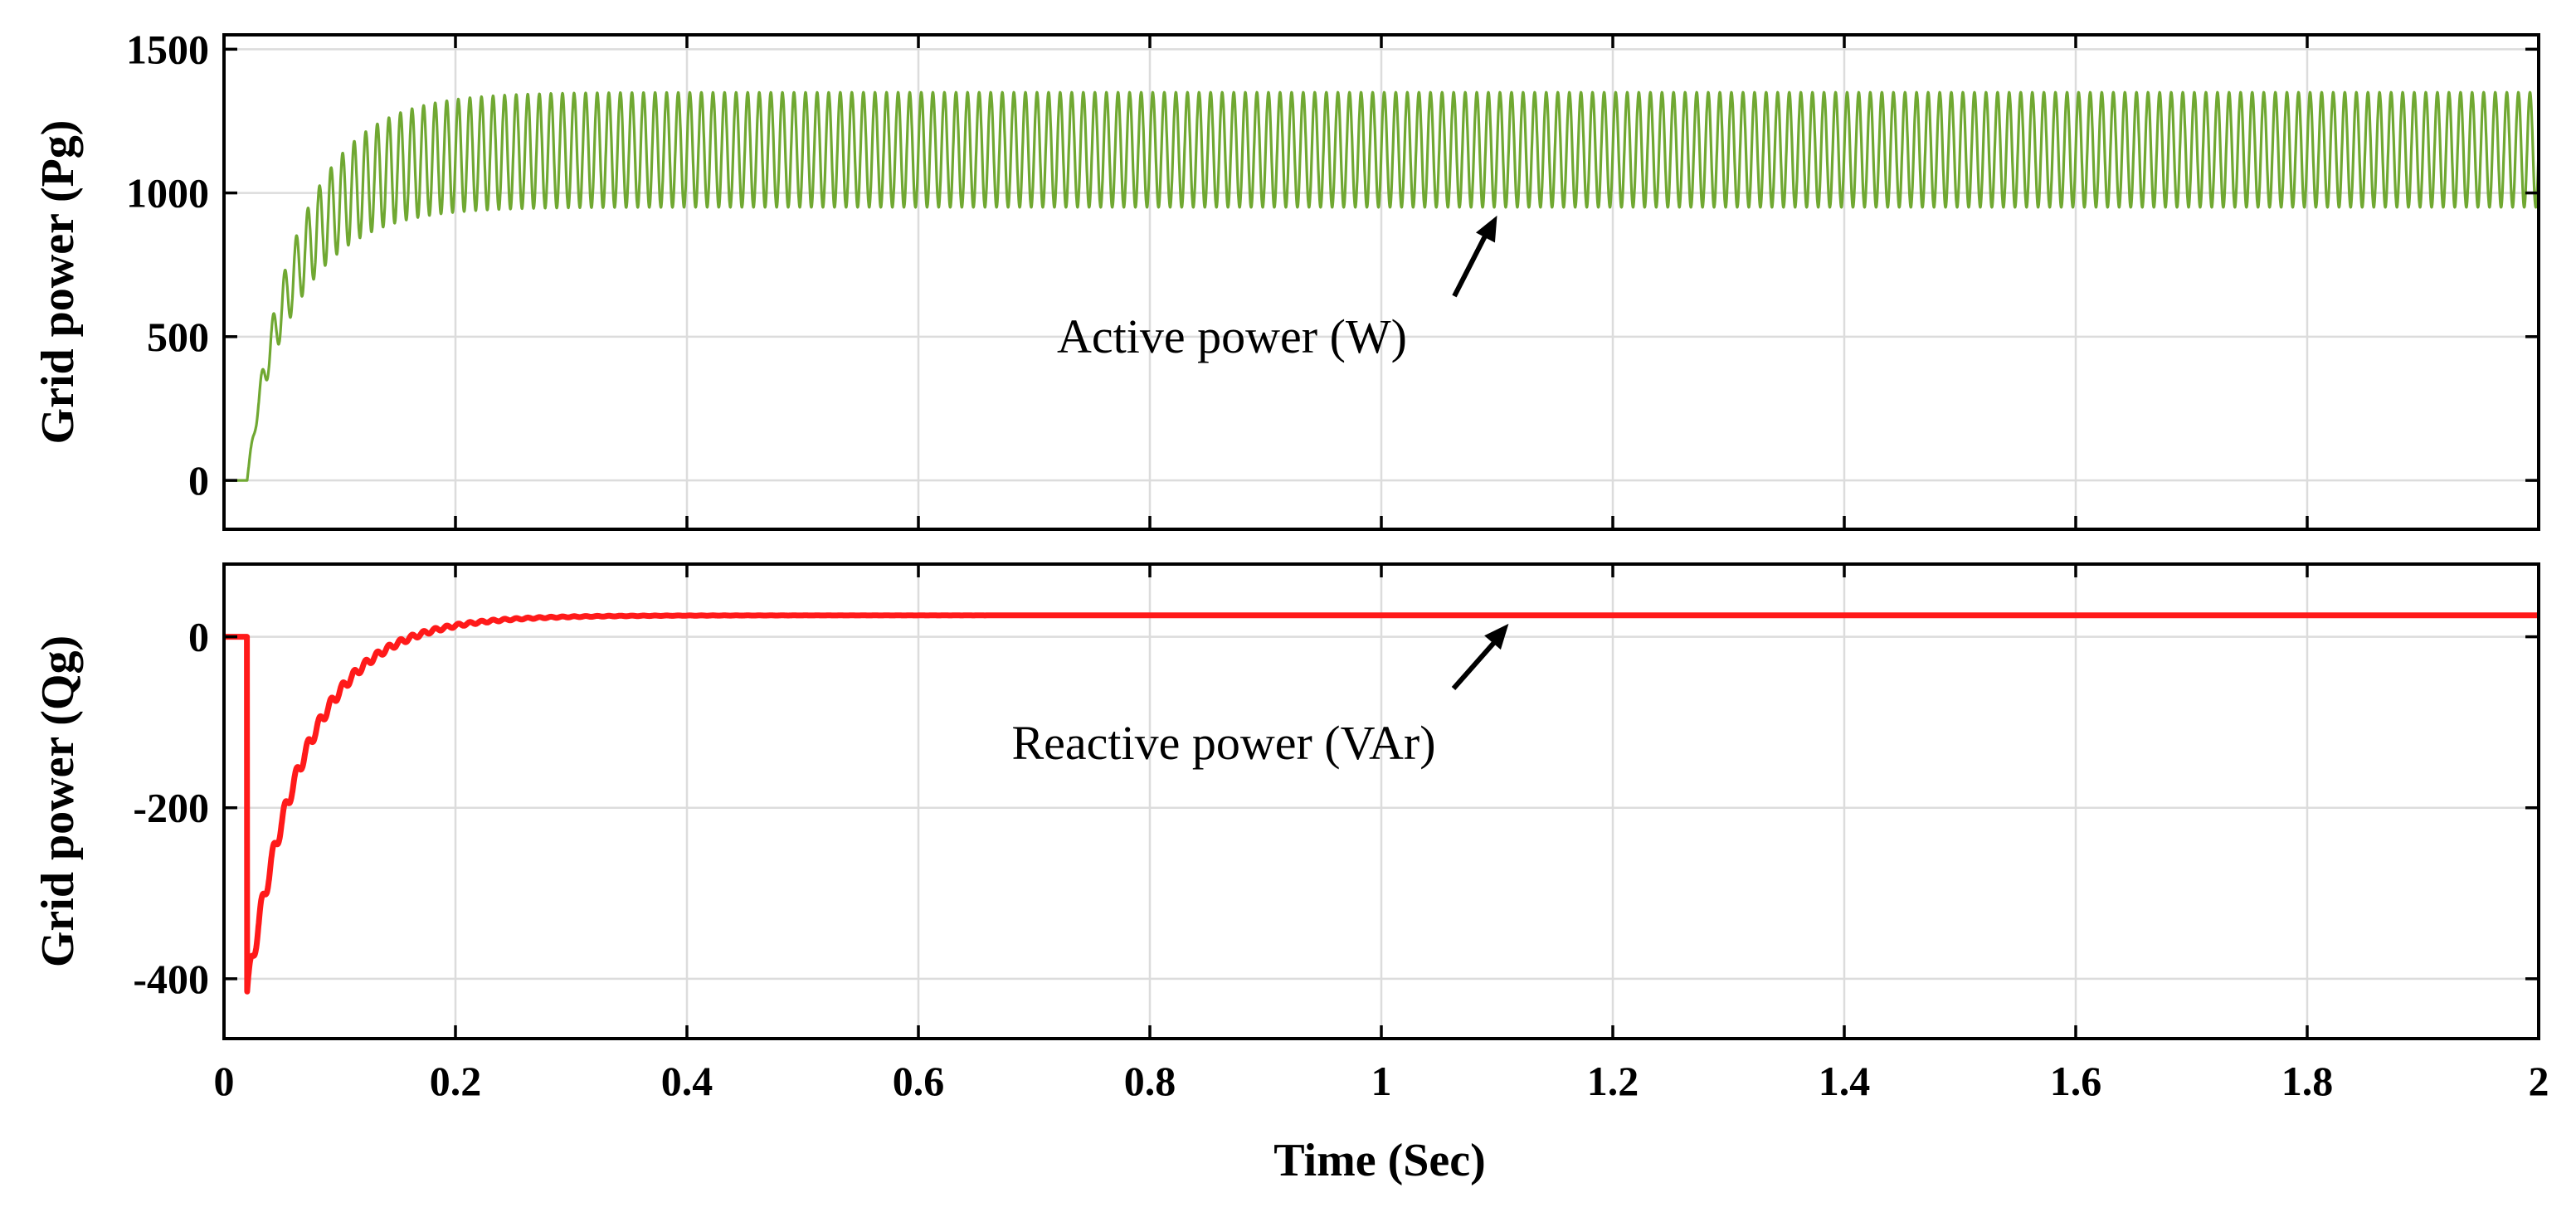 This screenshot has width=2576, height=1207. What do you see at coordinates (1150, 1081) in the screenshot?
I see `x-tick-label: 0.8` at bounding box center [1150, 1081].